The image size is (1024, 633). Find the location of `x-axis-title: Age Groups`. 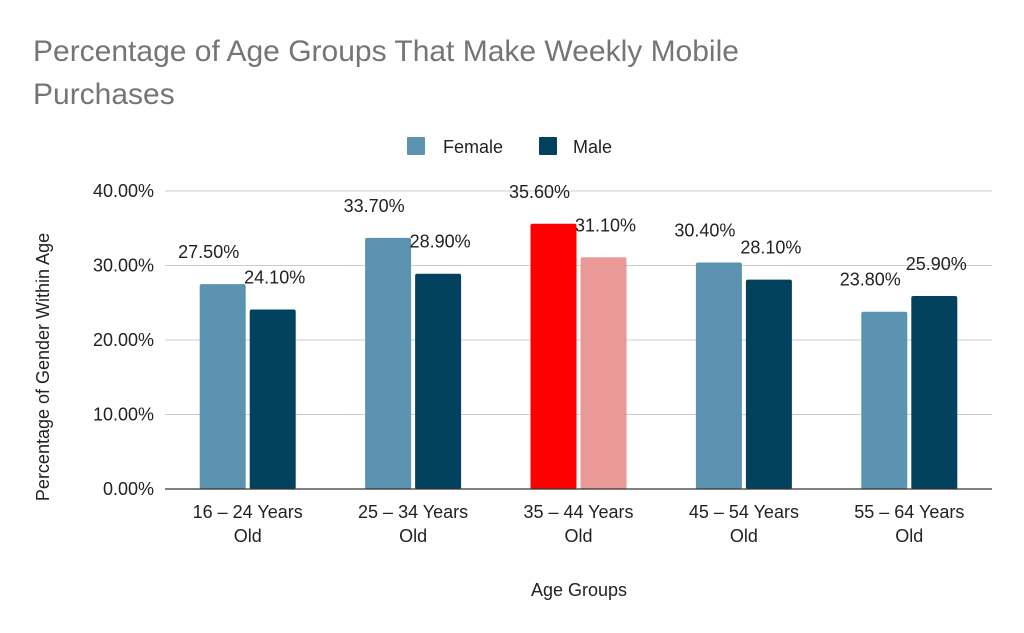

x-axis-title: Age Groups is located at coordinates (579, 590).